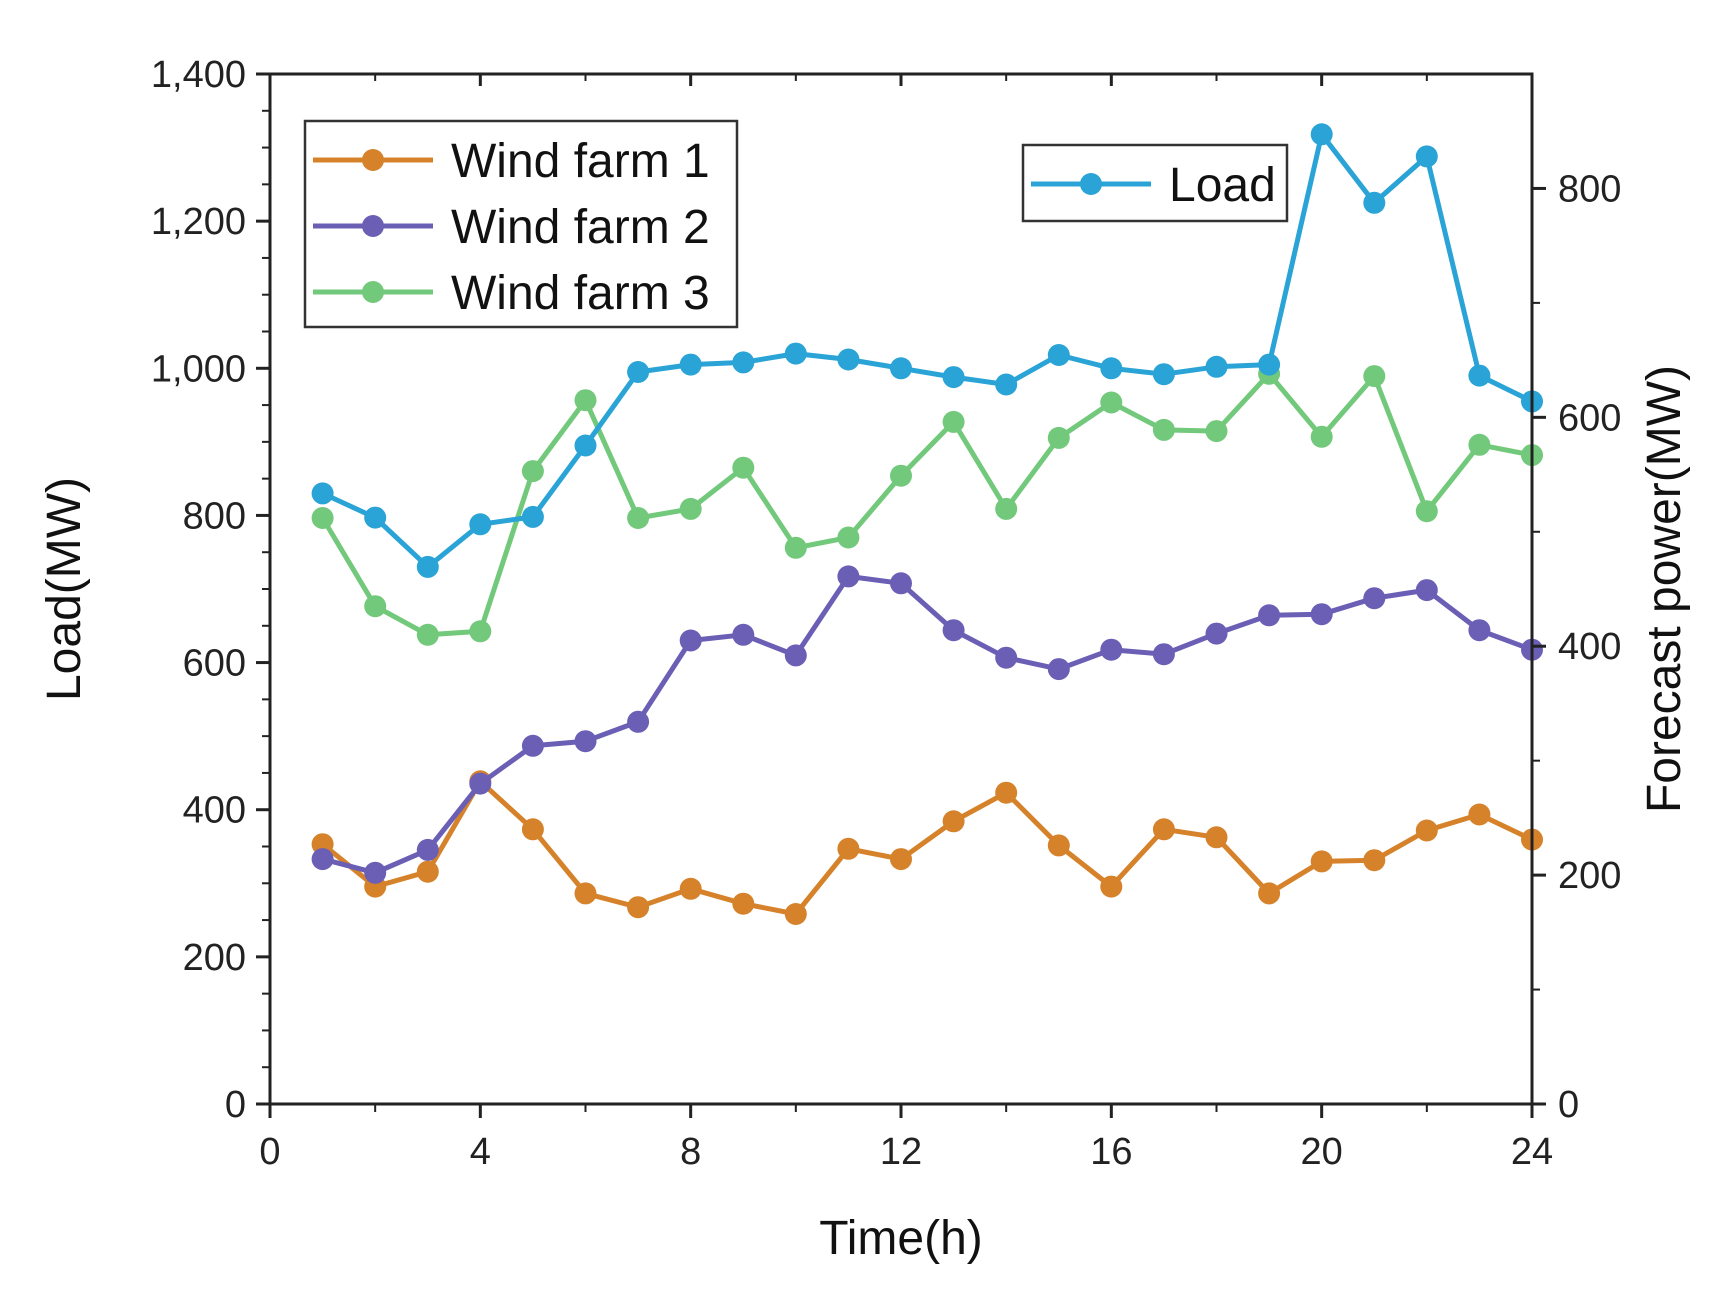 The height and width of the screenshot is (1312, 1716). What do you see at coordinates (214, 811) in the screenshot?
I see `y-left-tick-label: 400` at bounding box center [214, 811].